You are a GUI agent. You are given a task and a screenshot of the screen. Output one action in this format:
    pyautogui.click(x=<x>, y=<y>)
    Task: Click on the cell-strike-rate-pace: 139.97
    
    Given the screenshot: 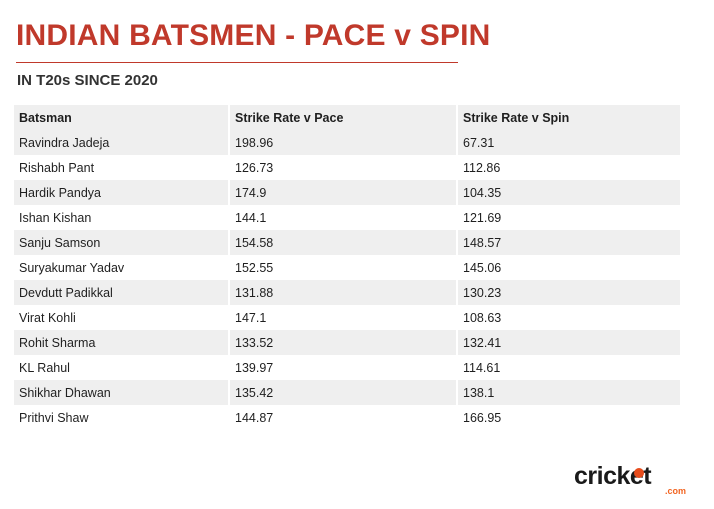 What is the action you would take?
    pyautogui.click(x=342, y=367)
    